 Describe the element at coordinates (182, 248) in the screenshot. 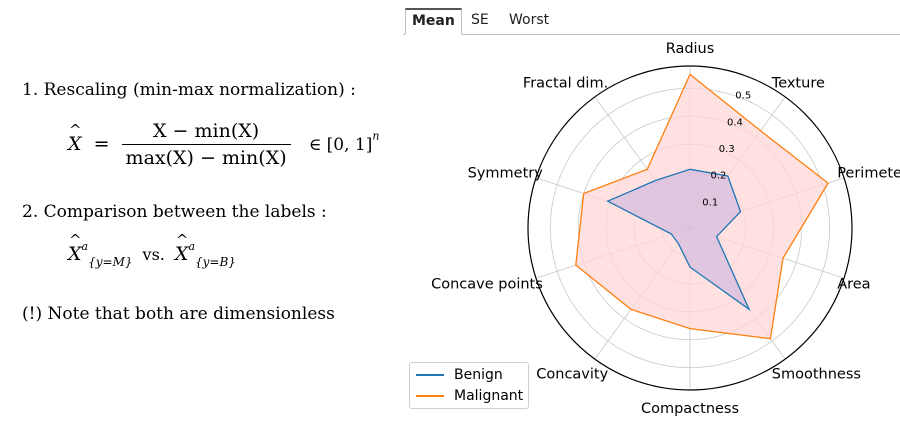

I see `compare-symbol-b: X` at that location.